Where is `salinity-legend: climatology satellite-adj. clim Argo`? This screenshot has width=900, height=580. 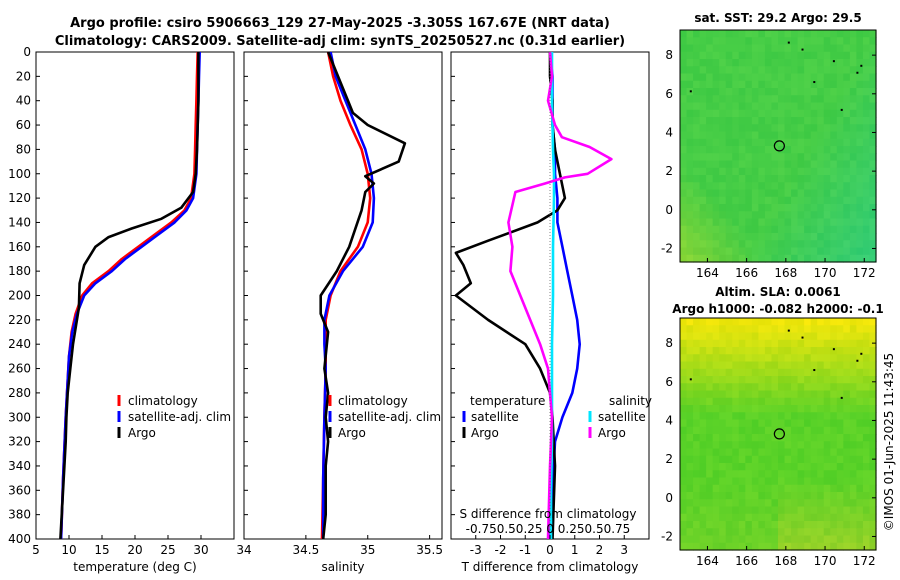
salinity-legend: climatology satellite-adj. clim Argo is located at coordinates (384, 417).